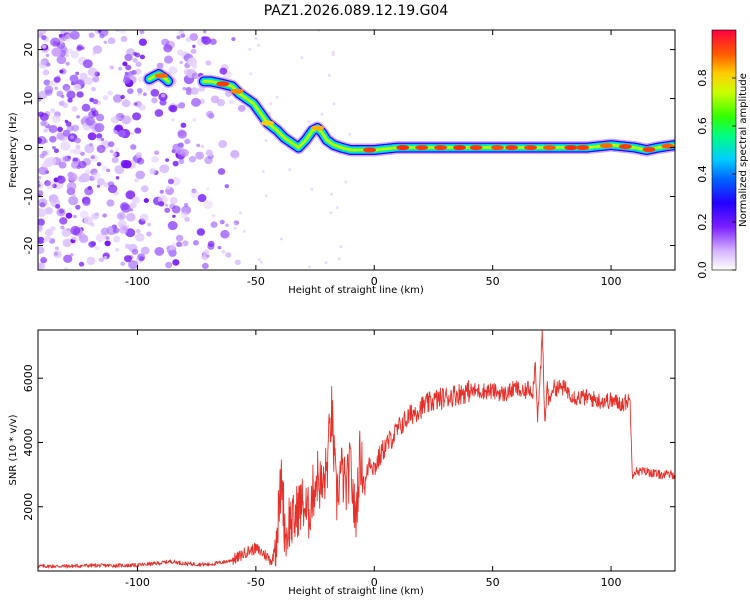 The height and width of the screenshot is (600, 750). Describe the element at coordinates (28, 507) in the screenshot. I see `snr-ytick-label: 2000` at that location.